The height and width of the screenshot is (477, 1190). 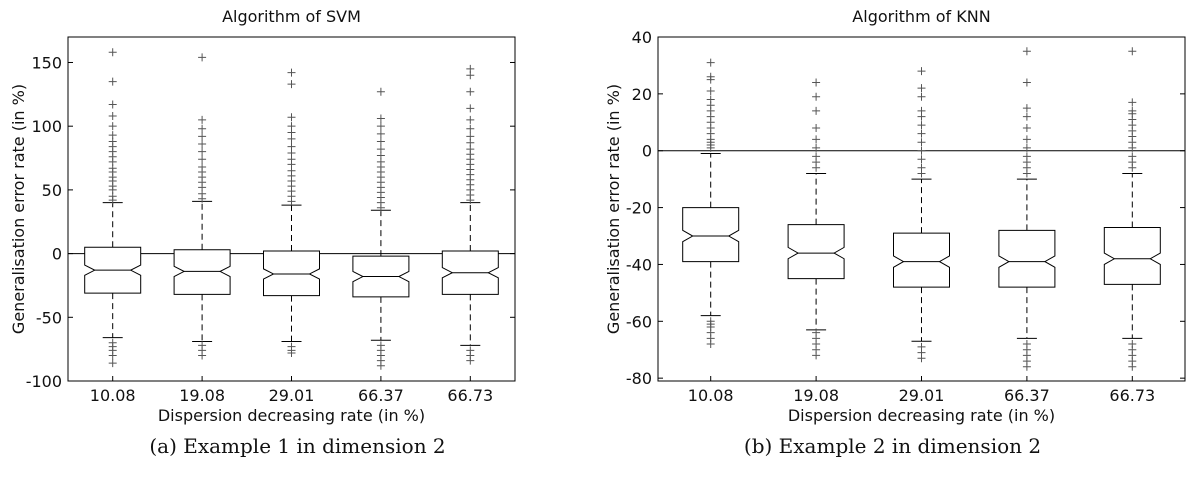 I want to click on knn-ytick-label: 0, so click(x=647, y=151).